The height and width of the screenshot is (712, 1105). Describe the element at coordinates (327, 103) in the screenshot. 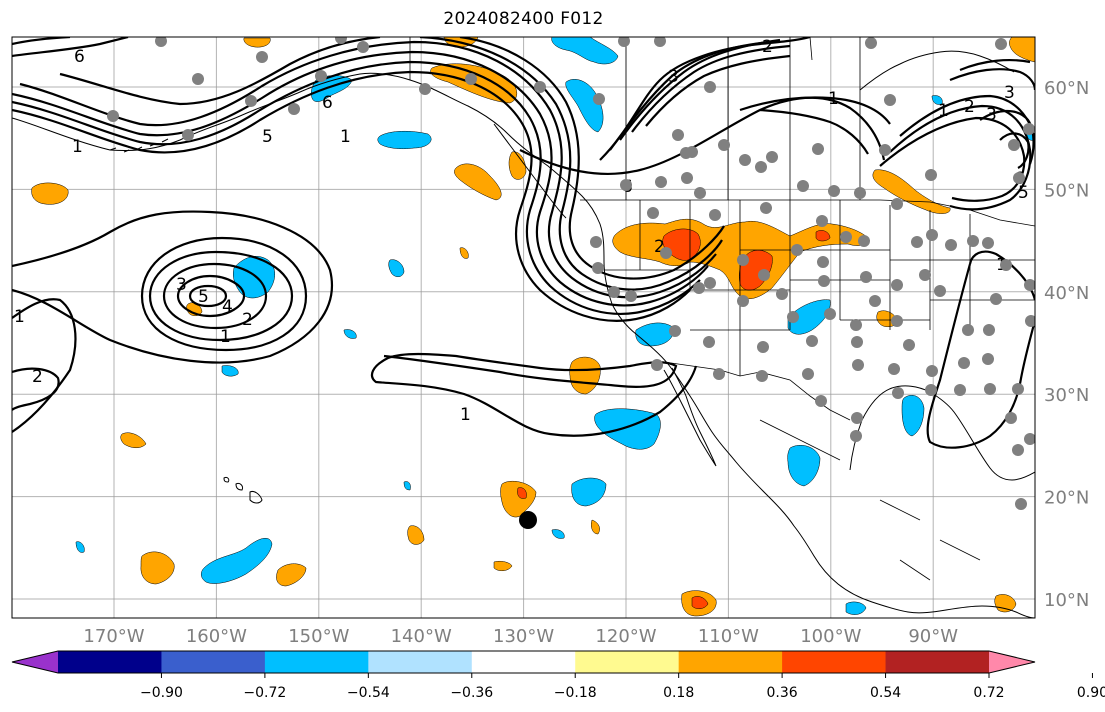

I see `contour-label: 6` at that location.